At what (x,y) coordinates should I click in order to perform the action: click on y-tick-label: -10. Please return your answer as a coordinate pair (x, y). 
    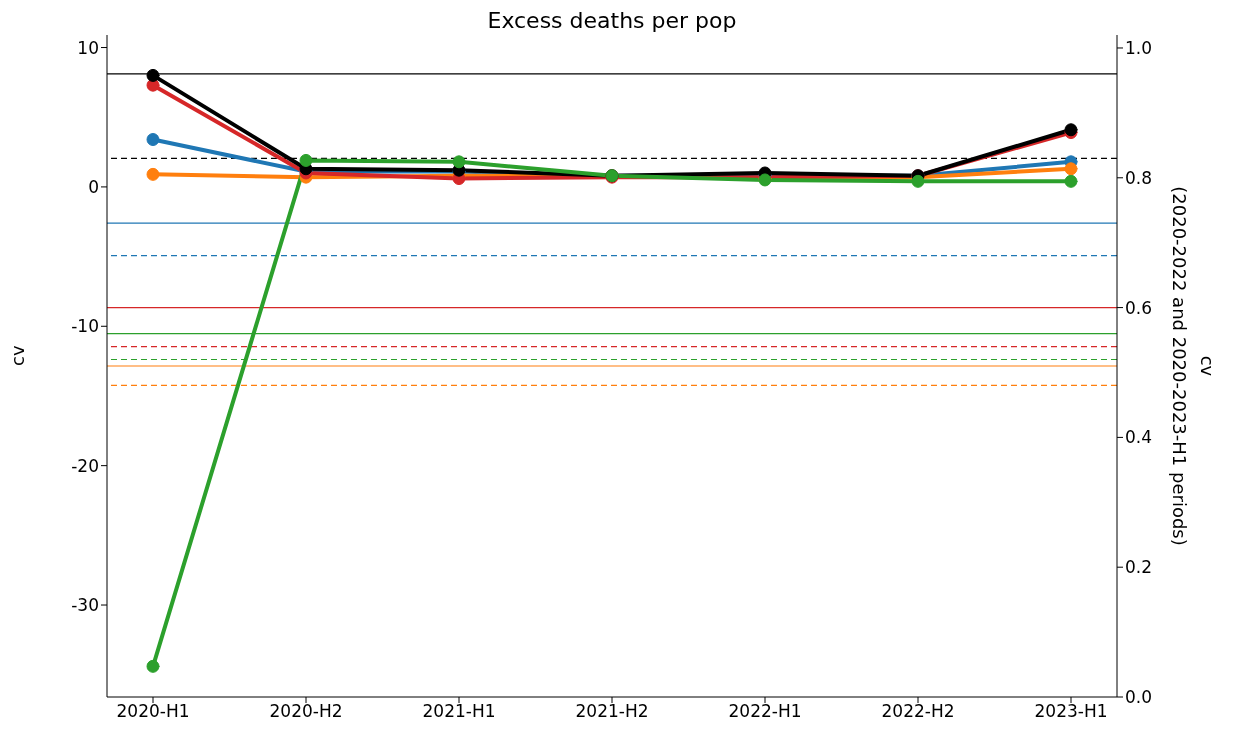
    Looking at the image, I should click on (85, 326).